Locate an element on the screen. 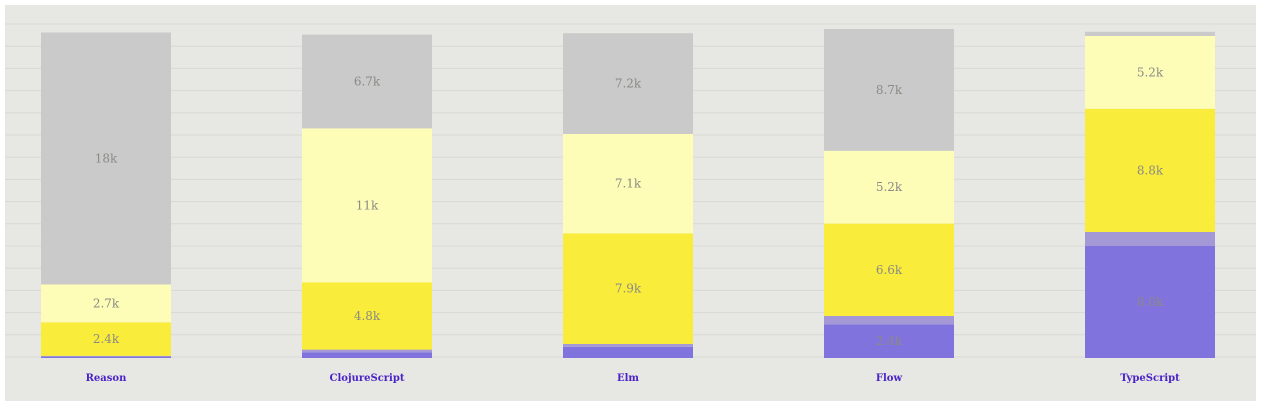  segment-value-label: 6.7k is located at coordinates (367, 82).